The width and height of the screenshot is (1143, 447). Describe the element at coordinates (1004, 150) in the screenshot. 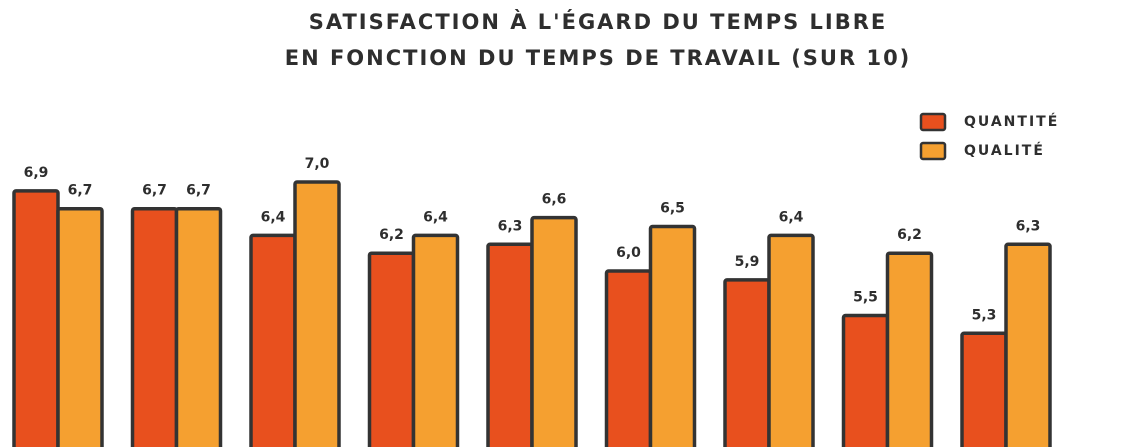

I see `legend-label: QUALITÉ` at that location.